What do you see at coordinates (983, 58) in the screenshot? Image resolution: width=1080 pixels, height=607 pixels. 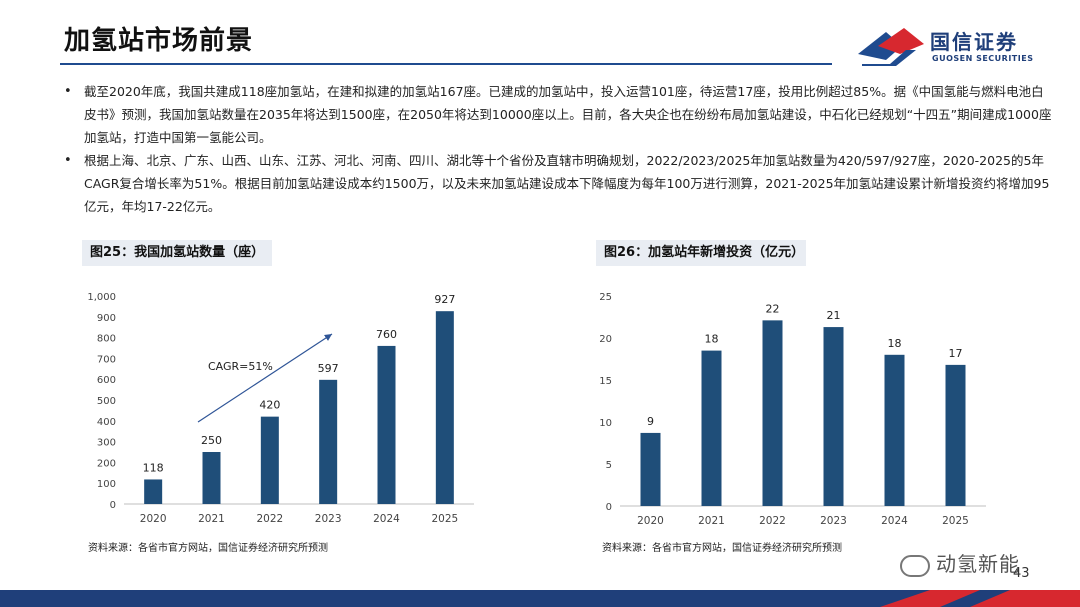 I see `logo-text-en: GUOSEN SECURITIES` at bounding box center [983, 58].